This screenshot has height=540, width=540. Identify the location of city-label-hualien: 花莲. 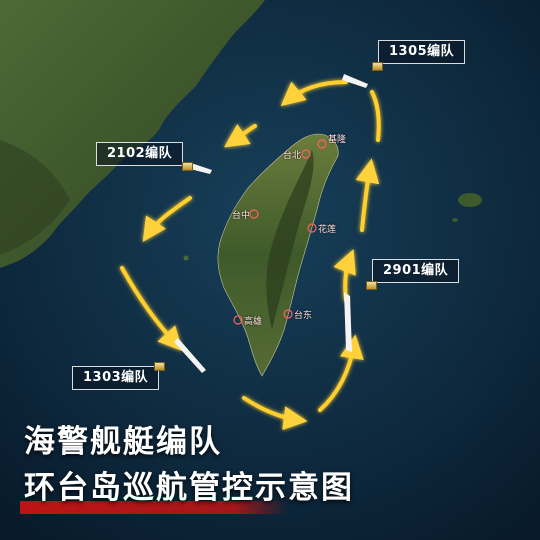
(327, 230).